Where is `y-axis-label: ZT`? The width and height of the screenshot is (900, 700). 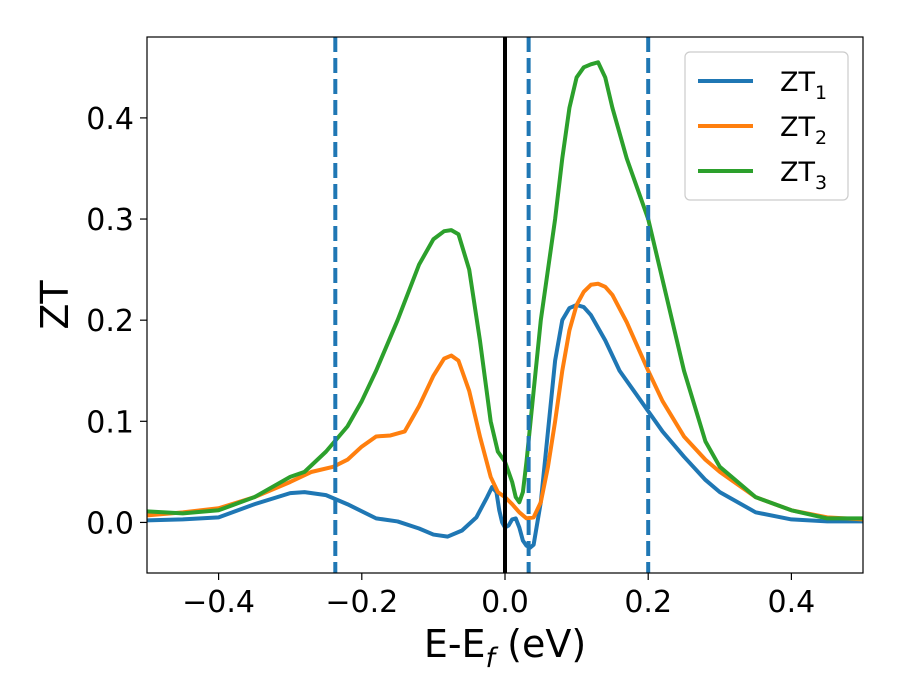 y-axis-label: ZT is located at coordinates (55, 305).